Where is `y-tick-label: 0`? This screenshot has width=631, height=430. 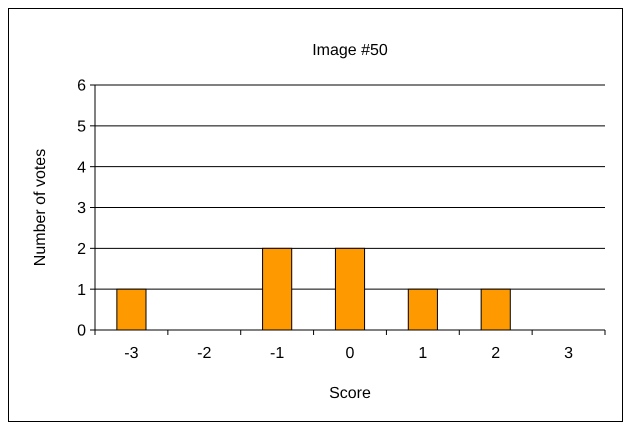 y-tick-label: 0 is located at coordinates (81, 331).